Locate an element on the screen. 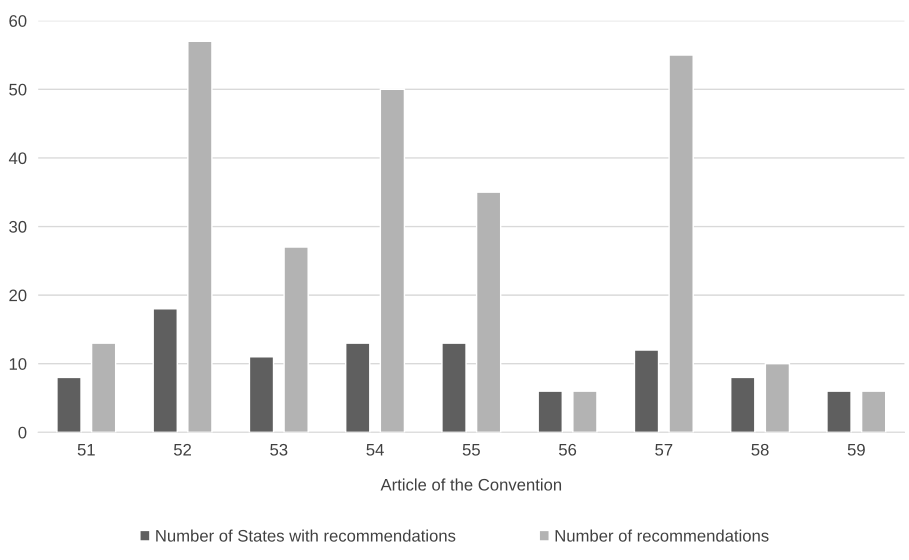 This screenshot has width=909, height=560. x-tick-label: 55 is located at coordinates (471, 450).